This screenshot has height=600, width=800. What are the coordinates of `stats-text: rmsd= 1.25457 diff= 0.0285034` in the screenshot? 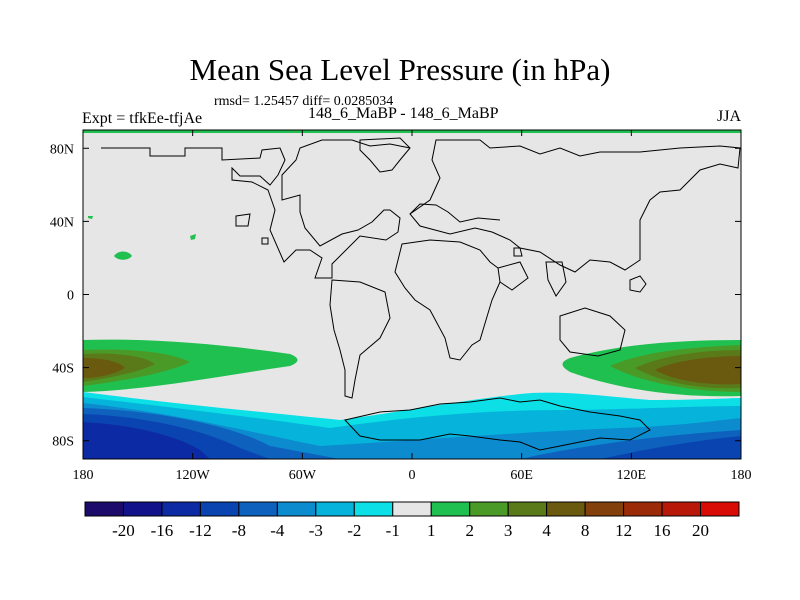 It's located at (304, 101).